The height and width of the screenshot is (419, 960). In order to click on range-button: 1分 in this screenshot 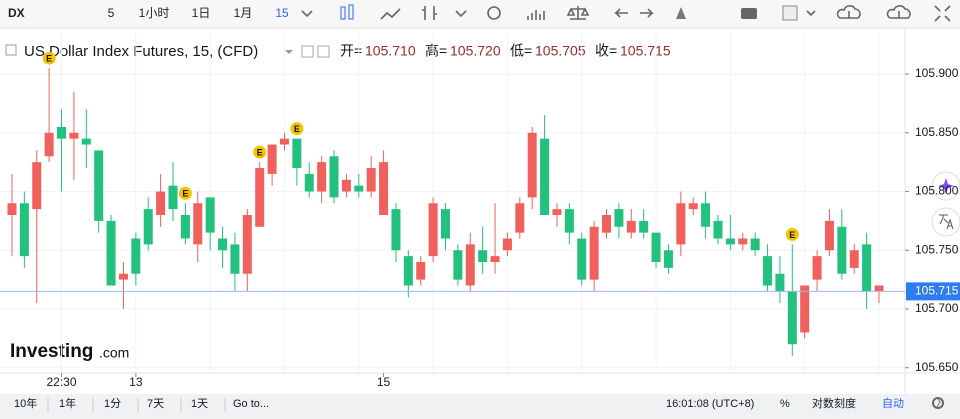, I will do `click(112, 403)`.